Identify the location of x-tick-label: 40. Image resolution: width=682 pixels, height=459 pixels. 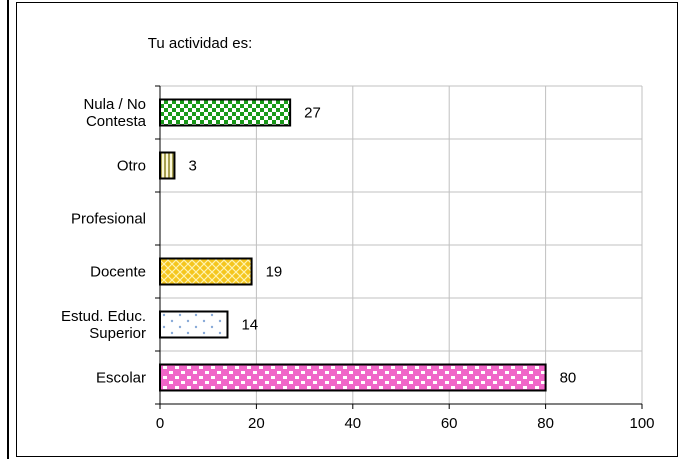
(352, 423).